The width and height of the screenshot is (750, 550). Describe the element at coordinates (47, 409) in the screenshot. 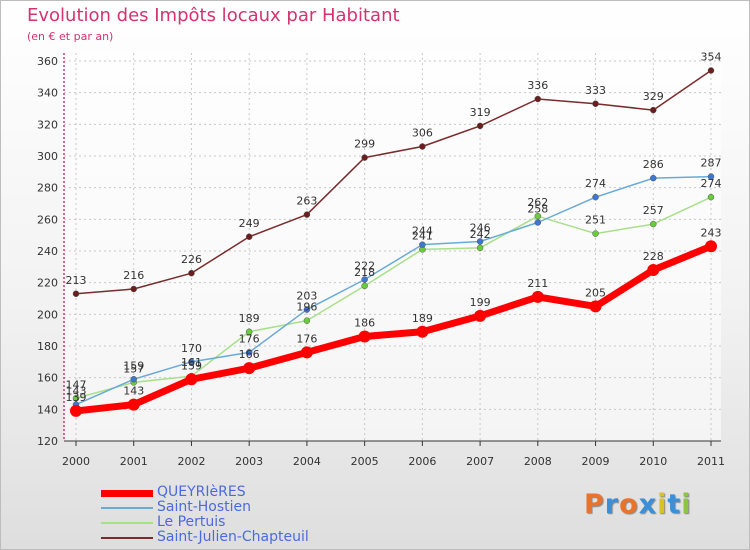

I see `y-tick-label: 140` at that location.